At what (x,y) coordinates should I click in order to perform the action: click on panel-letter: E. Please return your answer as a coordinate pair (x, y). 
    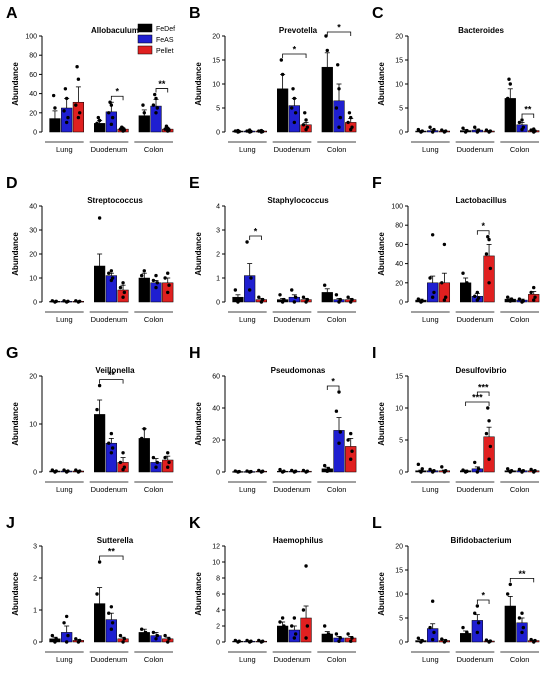
    Looking at the image, I should click on (194, 183).